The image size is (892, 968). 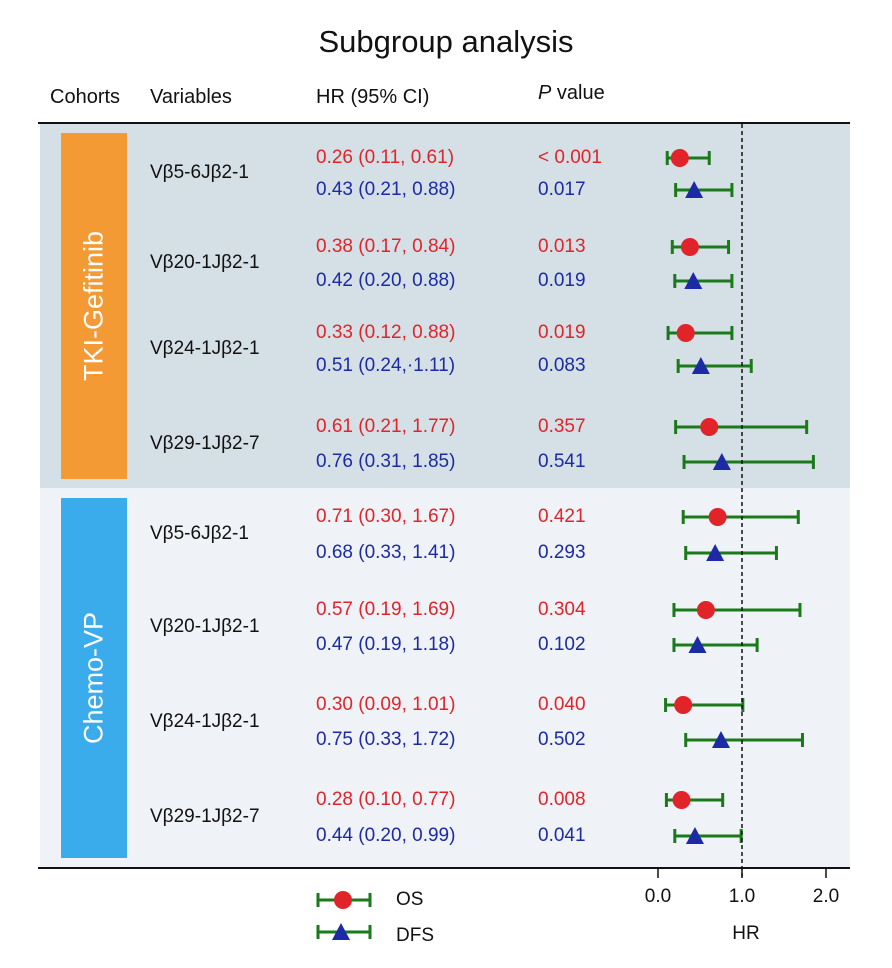 I want to click on legend-dfs-marker, so click(x=341, y=931).